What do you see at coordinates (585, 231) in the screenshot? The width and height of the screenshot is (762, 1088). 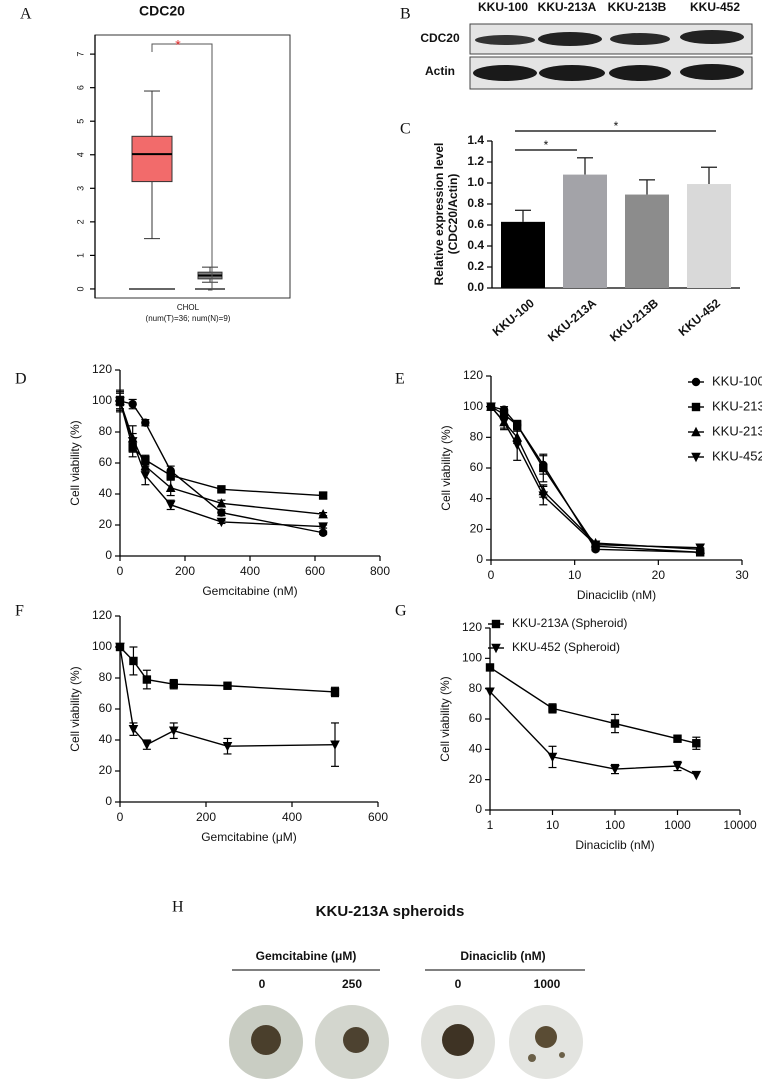 I see `bar` at bounding box center [585, 231].